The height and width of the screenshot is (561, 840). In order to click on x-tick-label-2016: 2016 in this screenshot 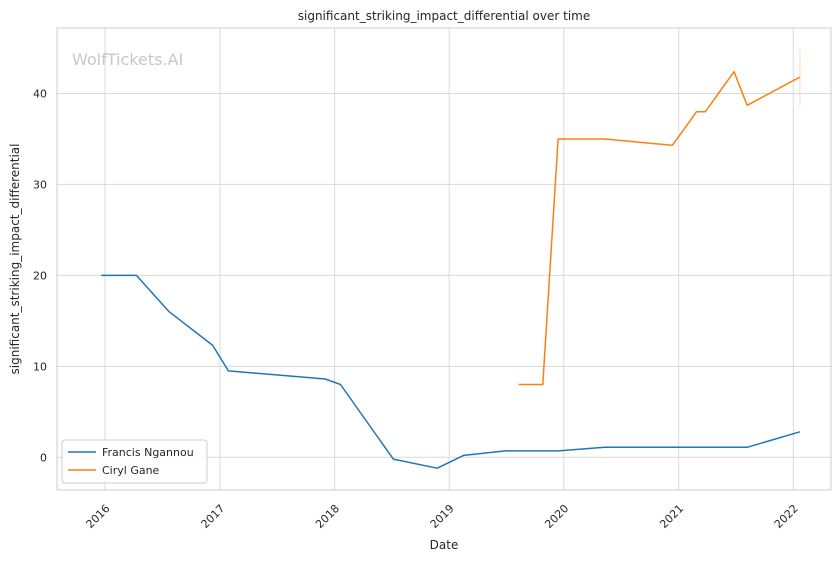, I will do `click(98, 516)`.